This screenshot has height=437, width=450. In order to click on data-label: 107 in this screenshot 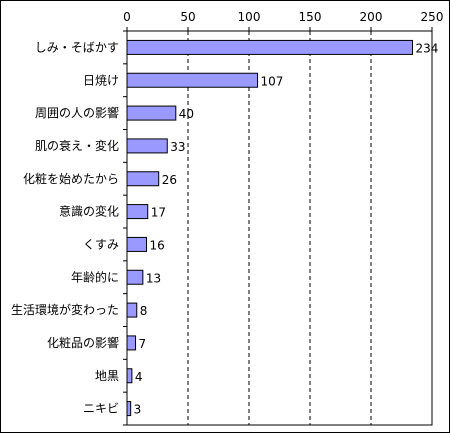, I will do `click(272, 81)`.